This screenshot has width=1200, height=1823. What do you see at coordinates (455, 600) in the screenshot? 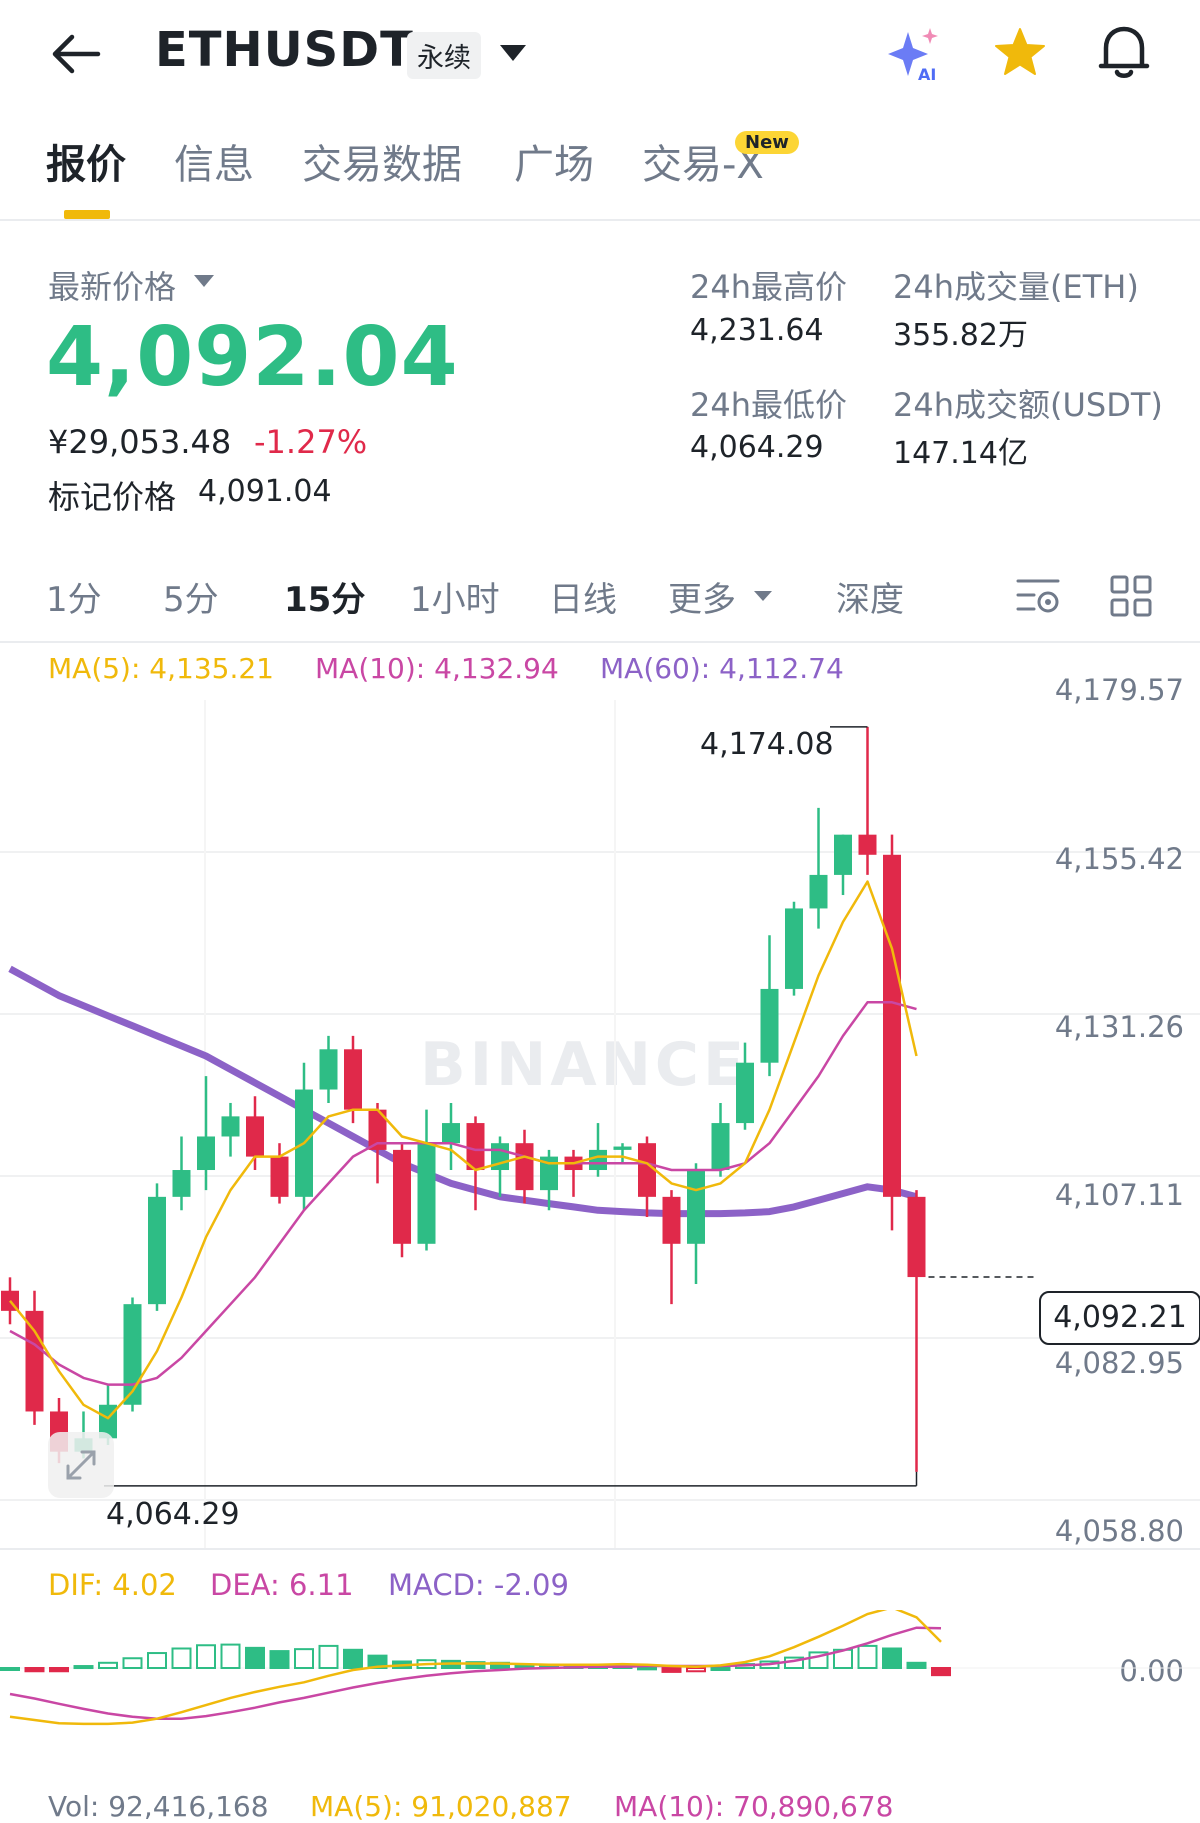
I see `interval-1h: 1小时` at bounding box center [455, 600].